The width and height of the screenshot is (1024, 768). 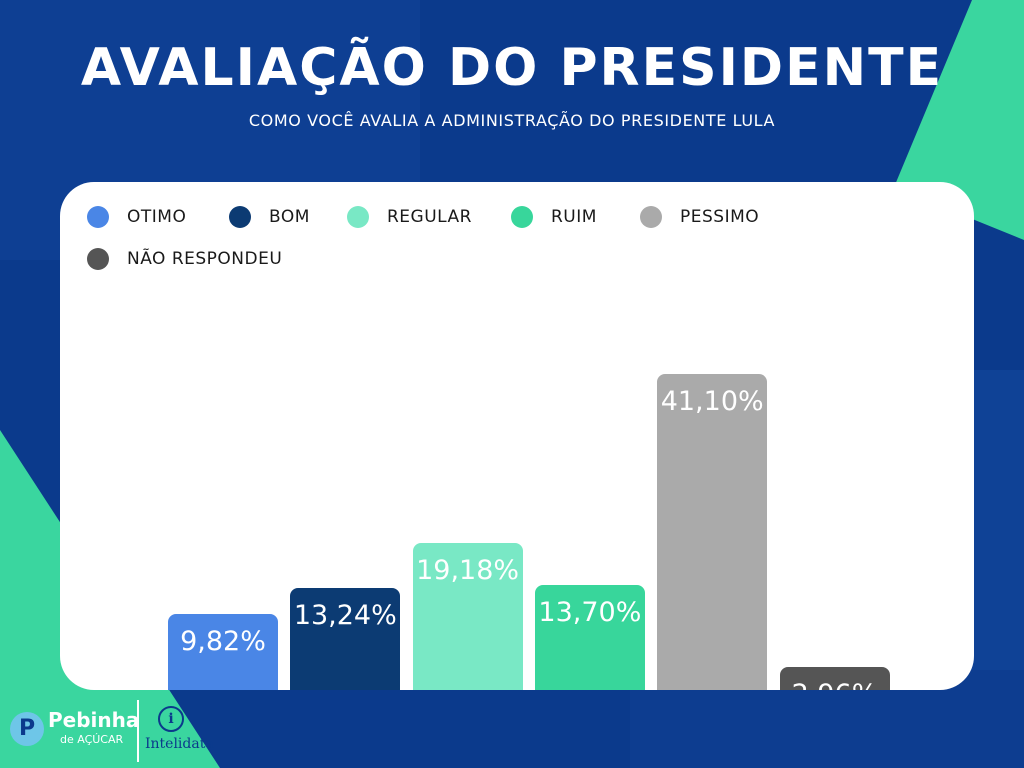 What do you see at coordinates (590, 612) in the screenshot?
I see `bar-value-label: 13,70%` at bounding box center [590, 612].